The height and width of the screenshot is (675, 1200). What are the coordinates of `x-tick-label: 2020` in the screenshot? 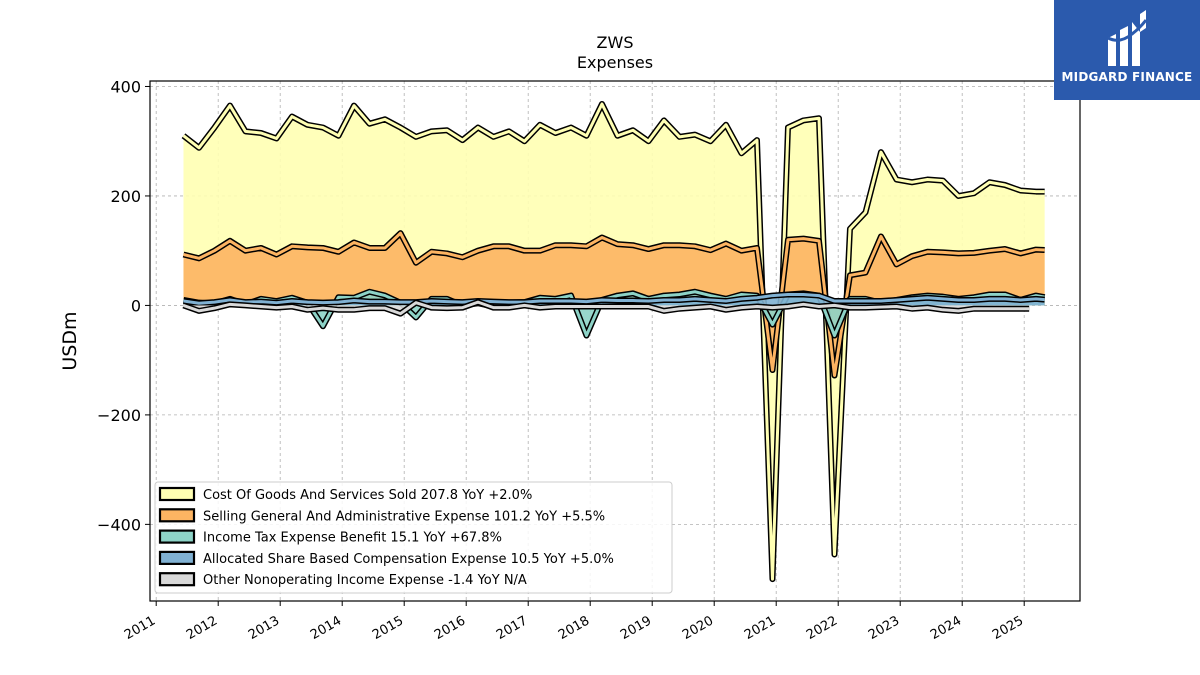 It's located at (698, 628).